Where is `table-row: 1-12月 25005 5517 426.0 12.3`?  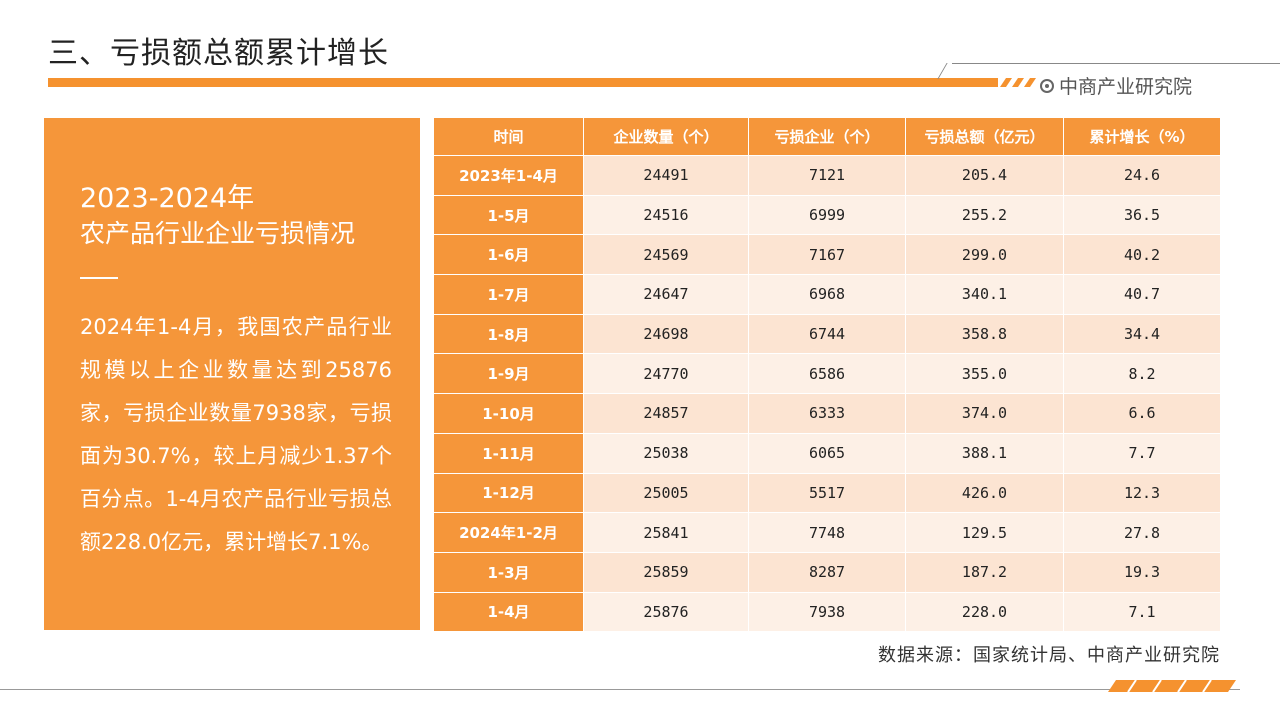
table-row: 1-12月 25005 5517 426.0 12.3 is located at coordinates (827, 492).